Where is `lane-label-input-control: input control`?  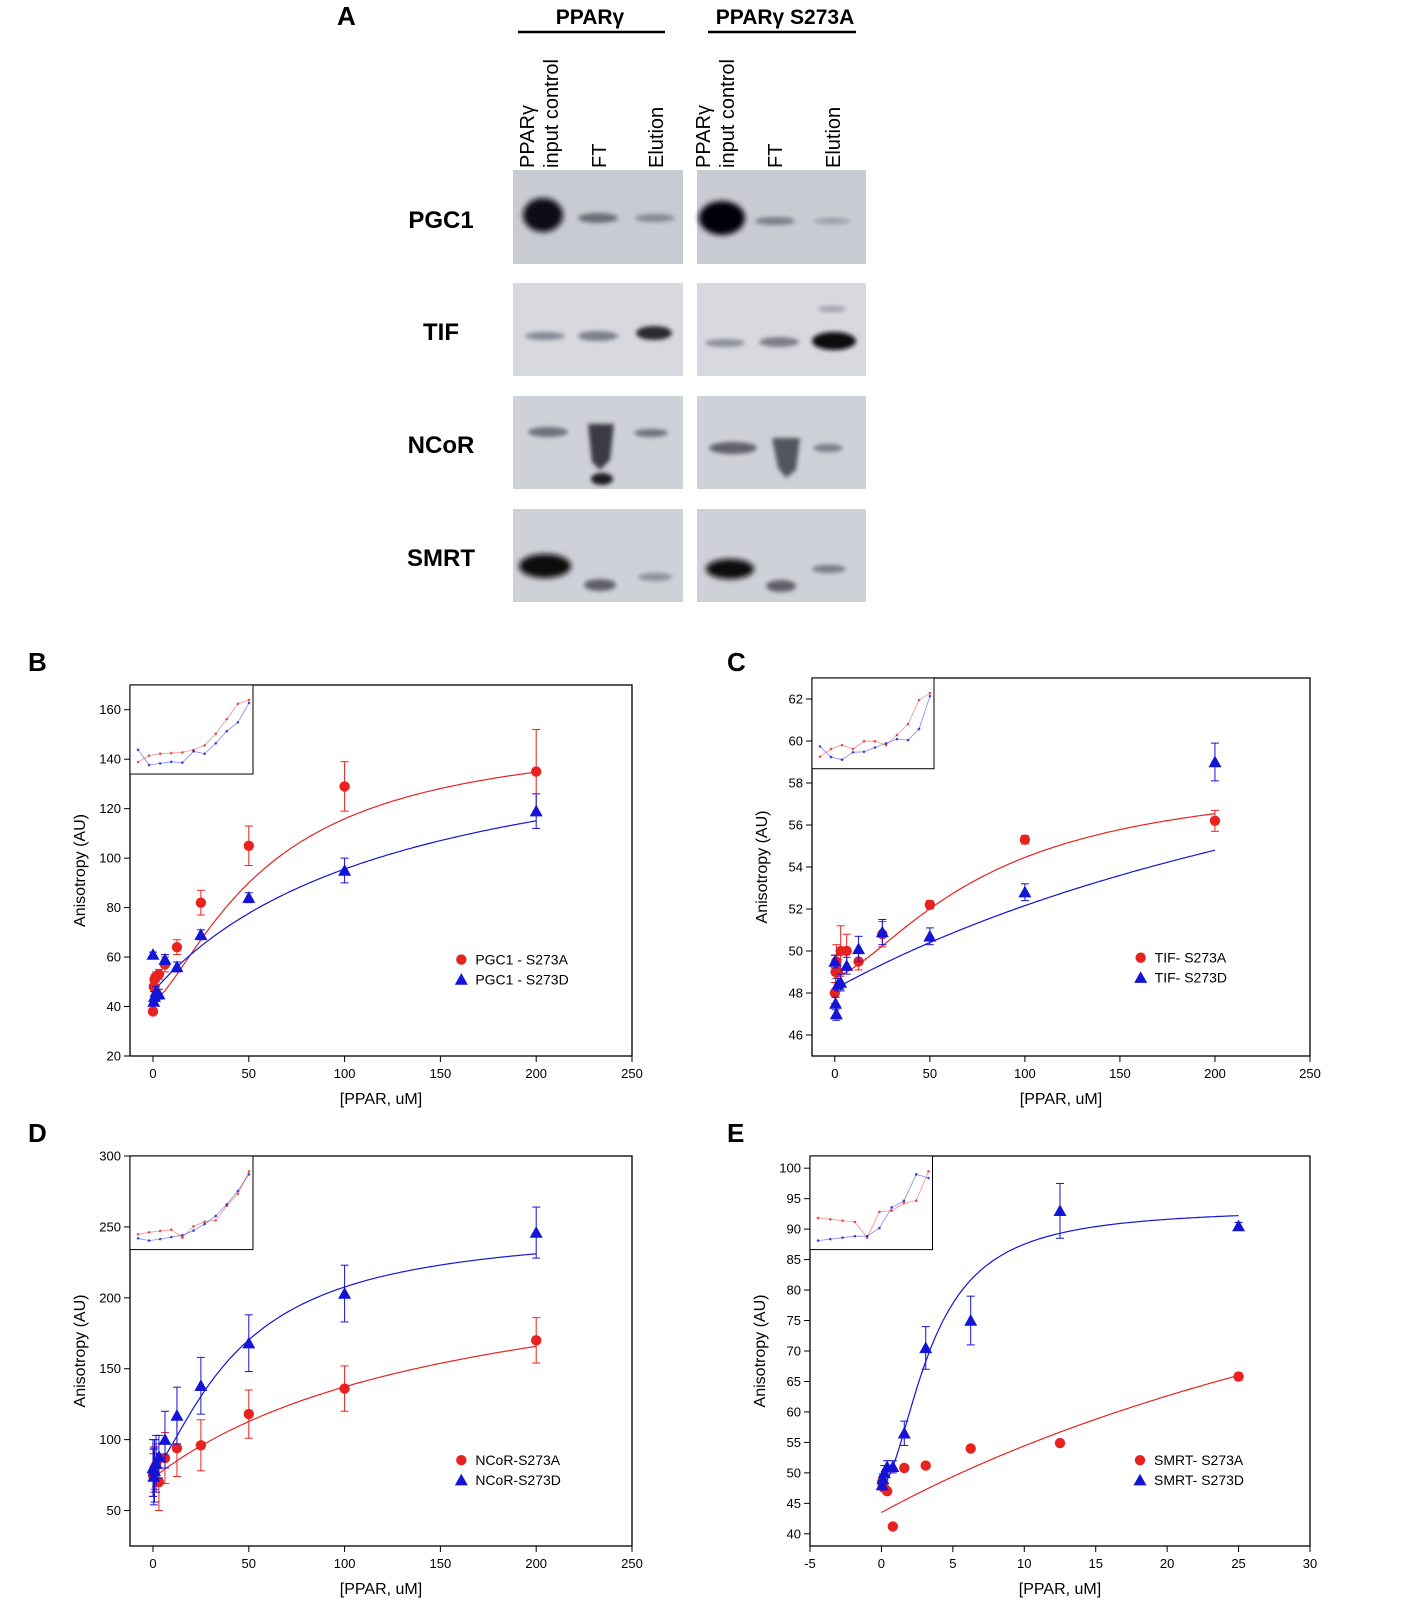
lane-label-input-control: input control is located at coordinates (552, 113).